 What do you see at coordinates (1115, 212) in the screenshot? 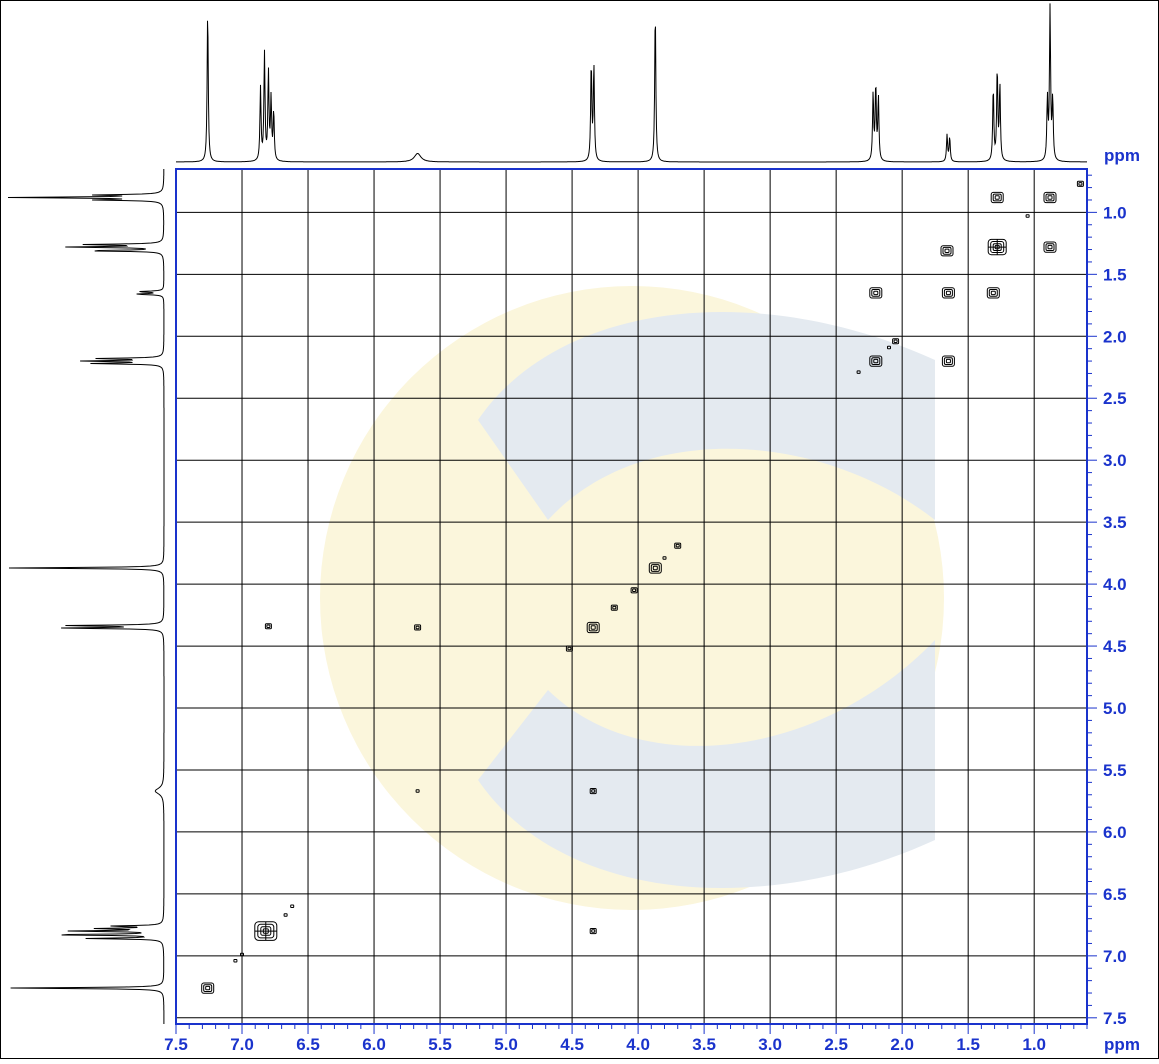
I see `y-tick-label: 1.0` at bounding box center [1115, 212].